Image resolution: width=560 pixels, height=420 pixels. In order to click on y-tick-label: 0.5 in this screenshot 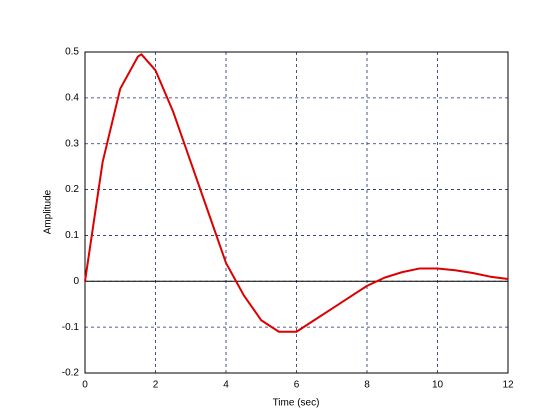, I will do `click(72, 52)`.